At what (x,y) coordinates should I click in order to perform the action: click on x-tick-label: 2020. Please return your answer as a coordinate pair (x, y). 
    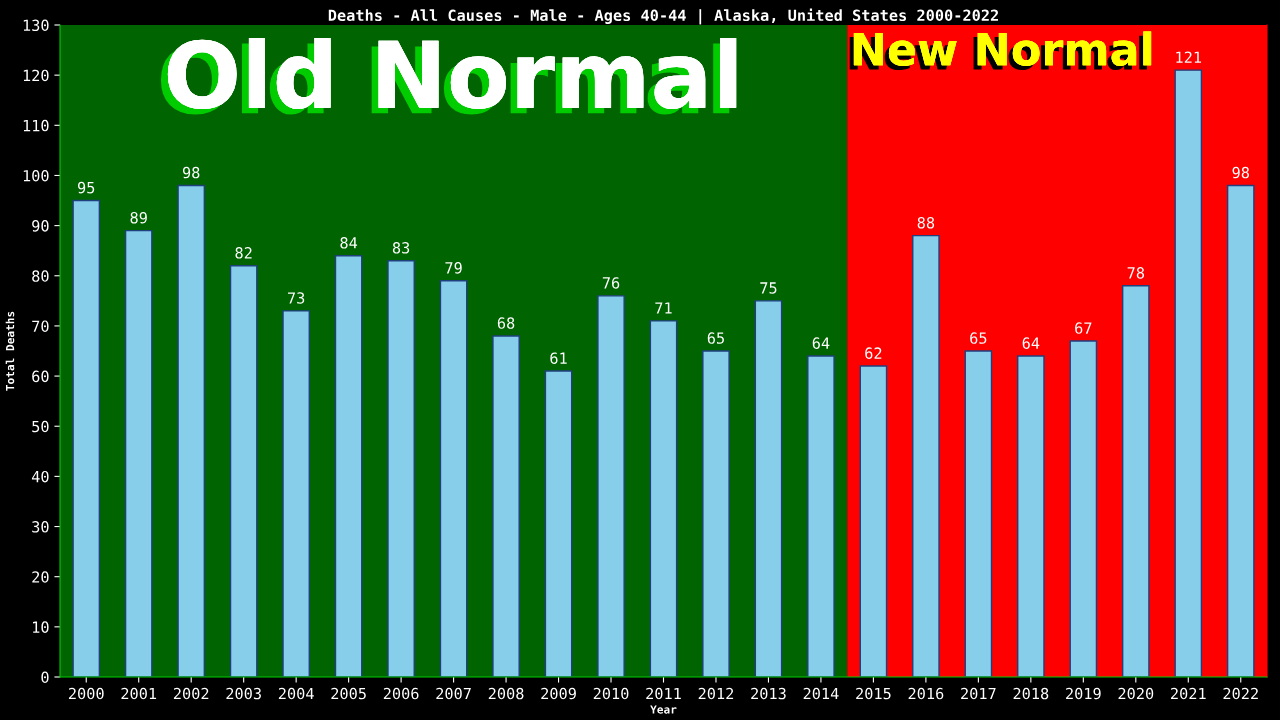
    Looking at the image, I should click on (1136, 693).